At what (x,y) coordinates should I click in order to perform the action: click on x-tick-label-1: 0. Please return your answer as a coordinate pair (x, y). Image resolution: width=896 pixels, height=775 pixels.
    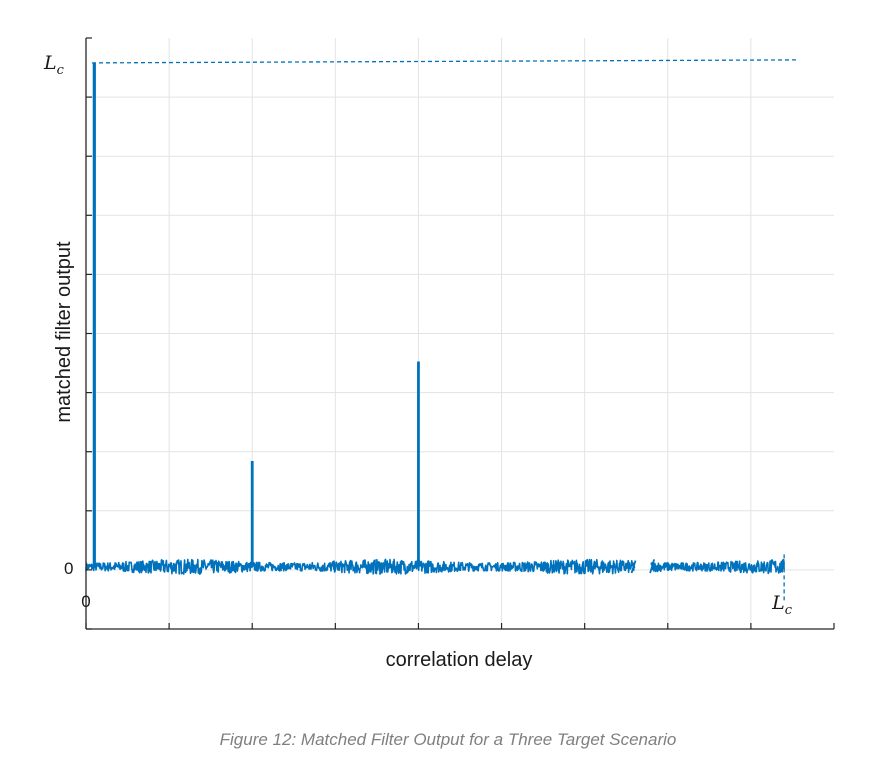
    Looking at the image, I should click on (85, 601).